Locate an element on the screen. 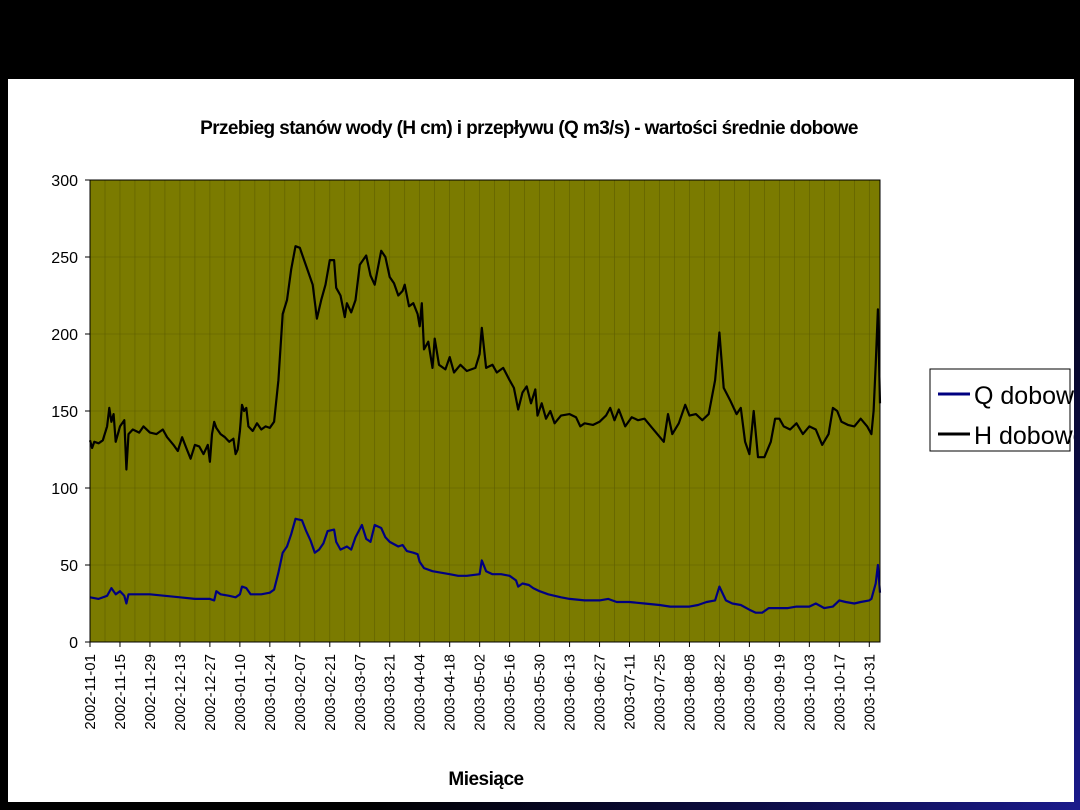  x-tick-label: 2003-04-04 is located at coordinates (420, 692).